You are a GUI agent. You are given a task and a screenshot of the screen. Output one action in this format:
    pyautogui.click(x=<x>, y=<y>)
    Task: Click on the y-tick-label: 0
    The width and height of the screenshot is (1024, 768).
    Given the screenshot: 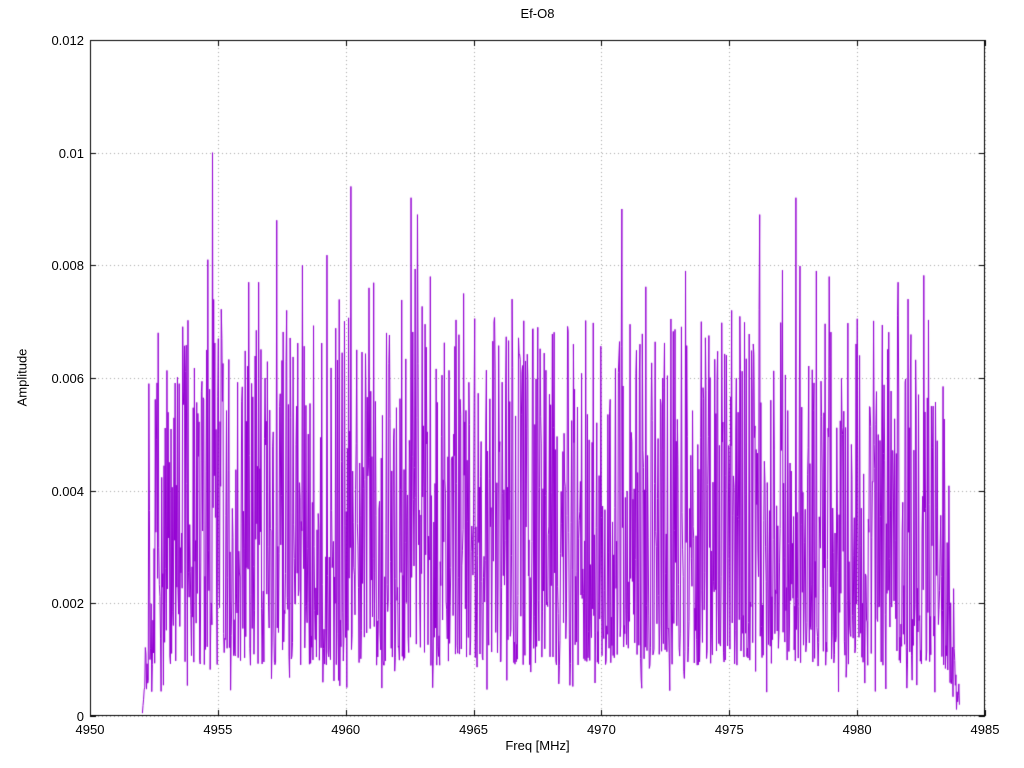 What is the action you would take?
    pyautogui.click(x=80, y=716)
    